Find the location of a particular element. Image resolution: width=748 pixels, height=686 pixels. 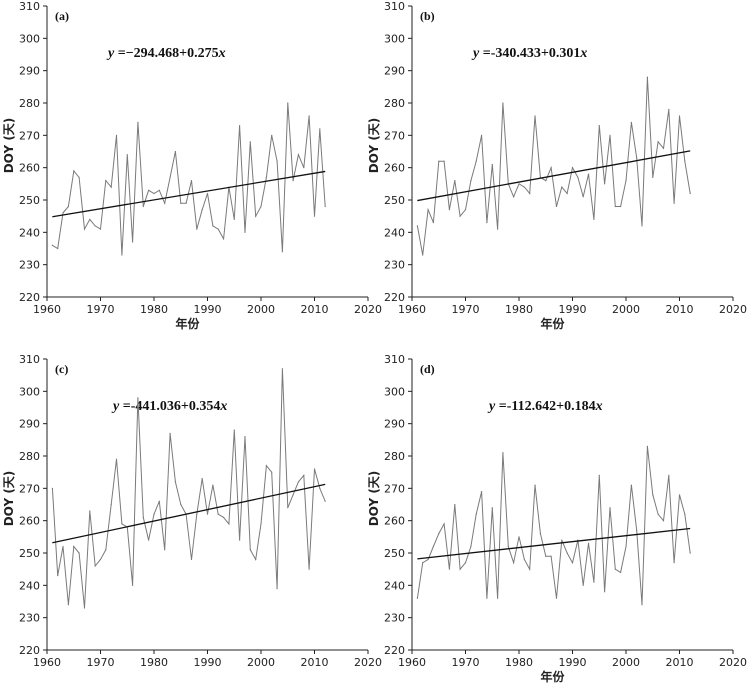

x-tick-label: 2000 is located at coordinates (261, 309).